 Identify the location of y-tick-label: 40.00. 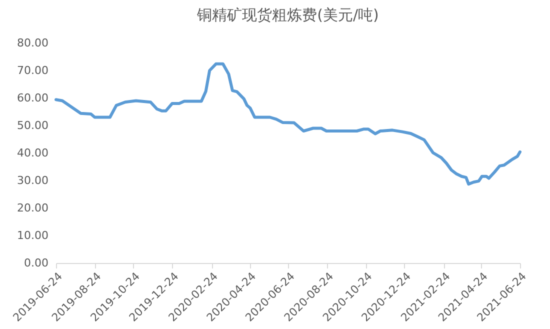
(32, 153).